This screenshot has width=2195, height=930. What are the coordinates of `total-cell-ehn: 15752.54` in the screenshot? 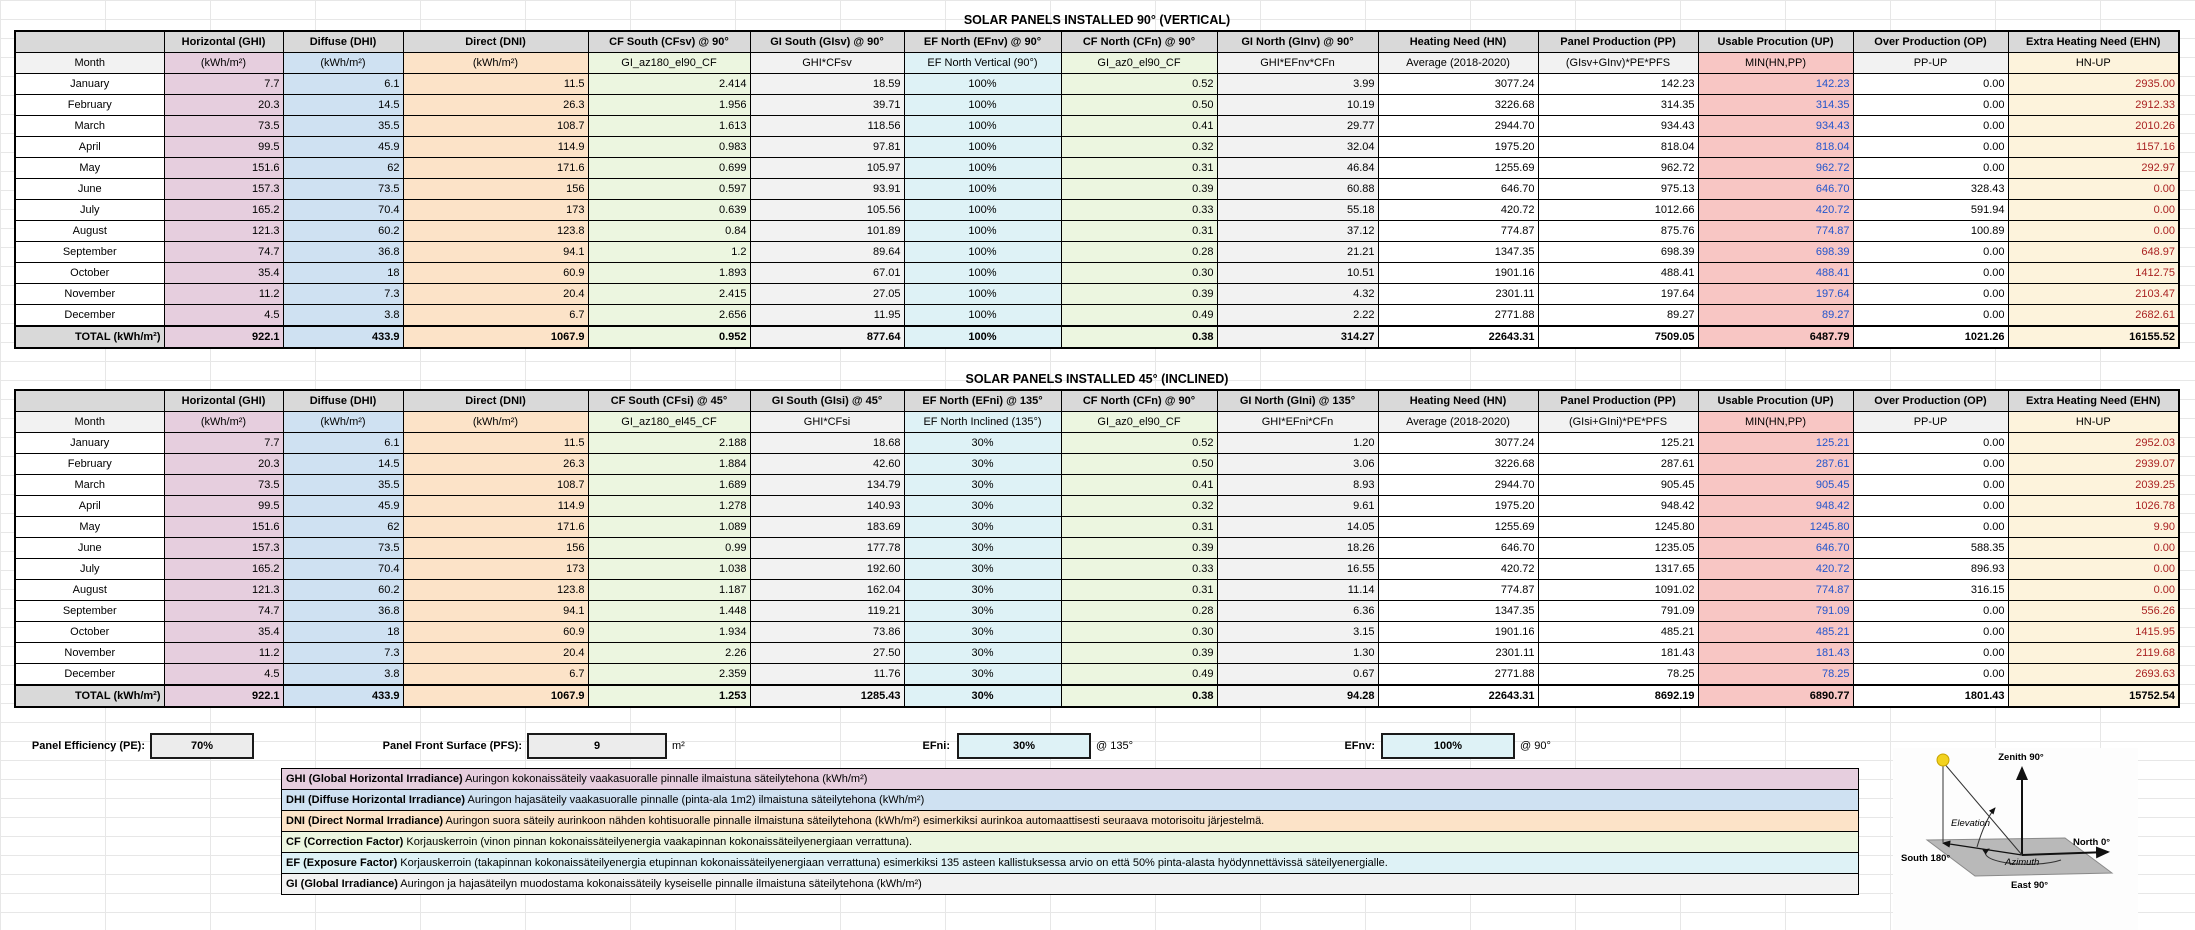 It's located at (2093, 696).